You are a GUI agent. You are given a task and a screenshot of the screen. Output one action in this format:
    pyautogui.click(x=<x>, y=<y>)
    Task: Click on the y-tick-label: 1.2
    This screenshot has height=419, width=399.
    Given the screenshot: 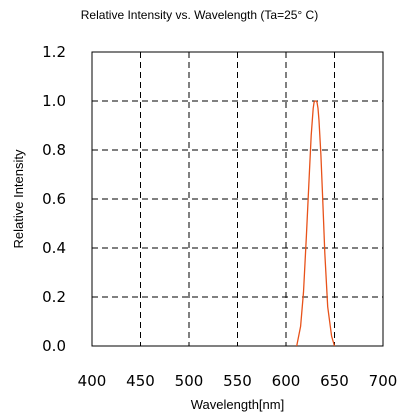 What is the action you would take?
    pyautogui.click(x=54, y=52)
    